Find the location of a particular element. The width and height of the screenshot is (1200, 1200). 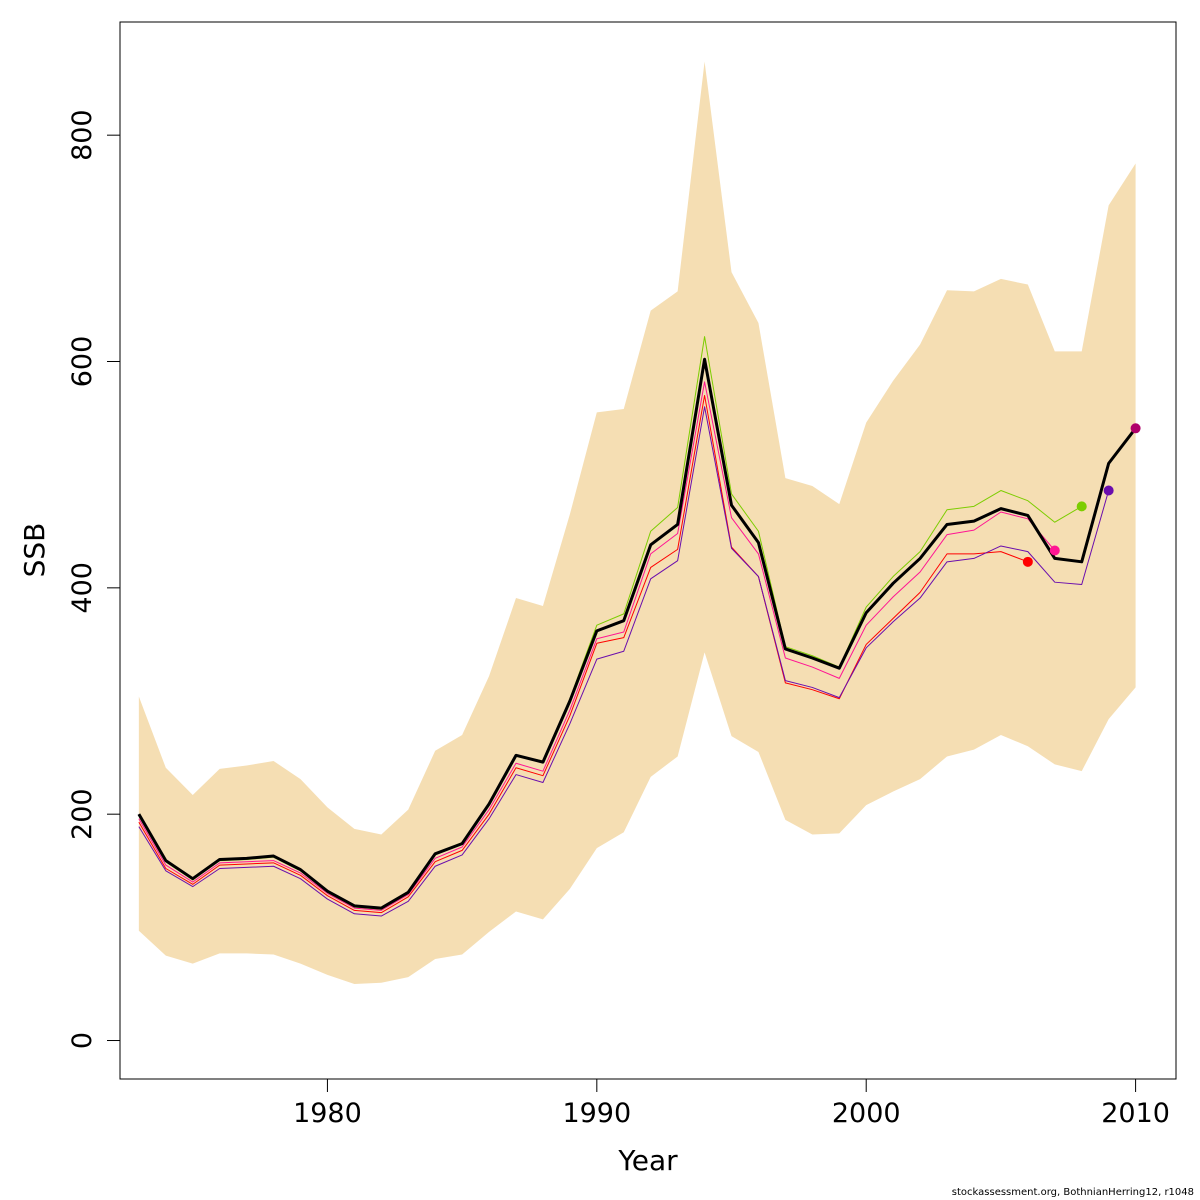

x-tick-label: 1990 is located at coordinates (596, 1113).